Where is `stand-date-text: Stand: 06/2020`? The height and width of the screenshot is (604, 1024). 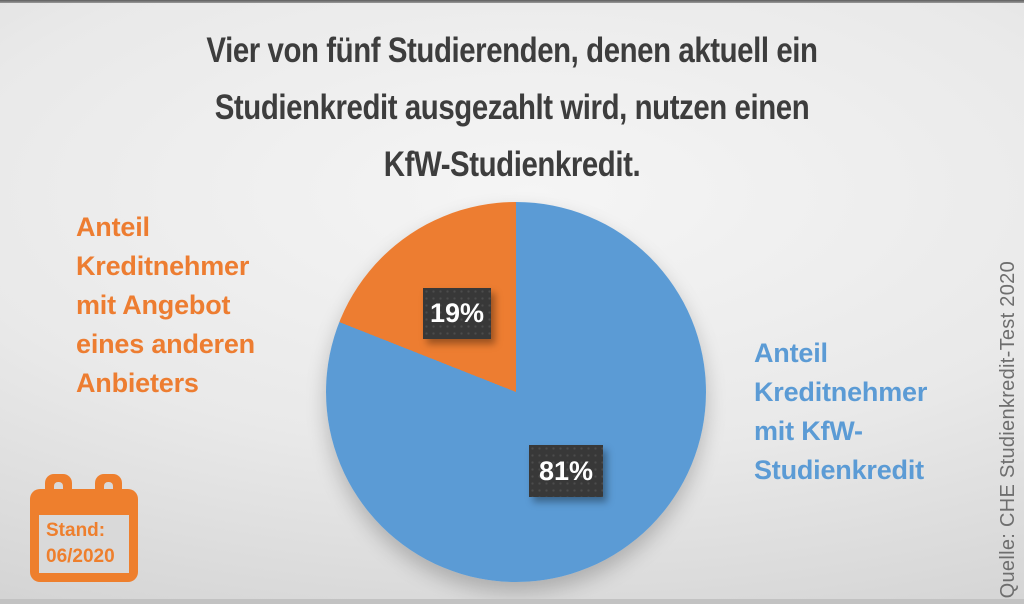 stand-date-text: Stand: 06/2020 is located at coordinates (84, 544).